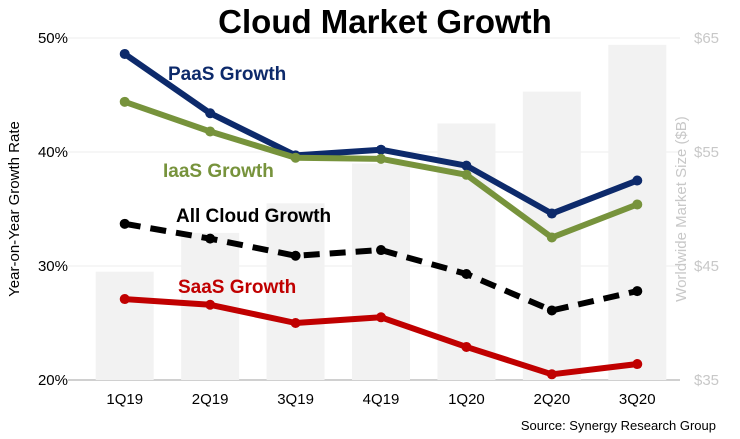 The height and width of the screenshot is (439, 740). Describe the element at coordinates (253, 216) in the screenshot. I see `series-label: All Cloud Growth` at that location.